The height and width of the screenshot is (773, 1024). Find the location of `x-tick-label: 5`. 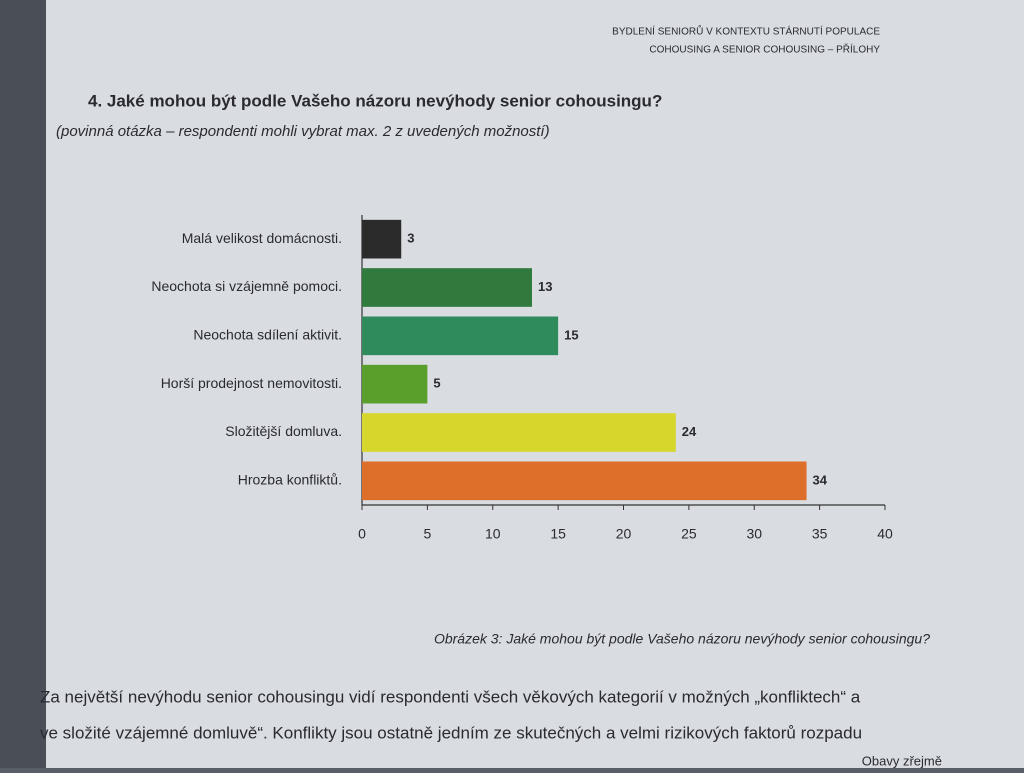

x-tick-label: 5 is located at coordinates (427, 534).